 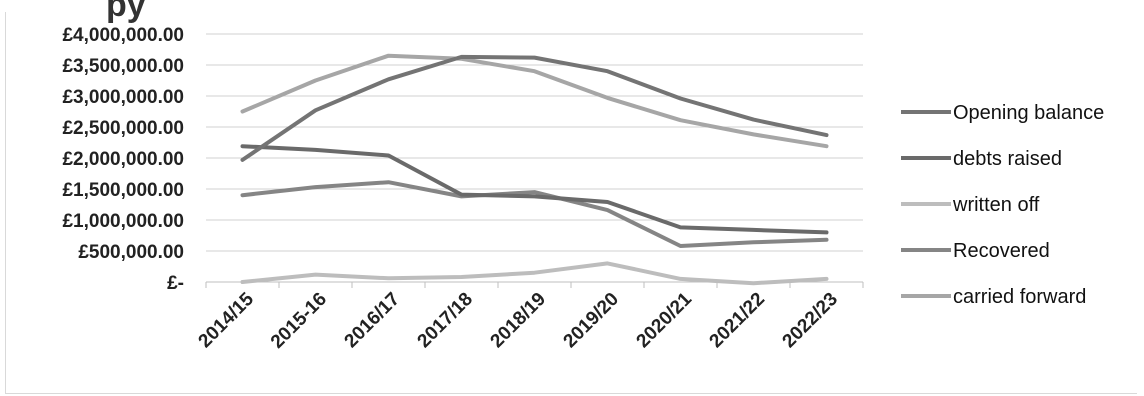 What do you see at coordinates (123, 97) in the screenshot?
I see `y-tick-label: £3,000,000.00` at bounding box center [123, 97].